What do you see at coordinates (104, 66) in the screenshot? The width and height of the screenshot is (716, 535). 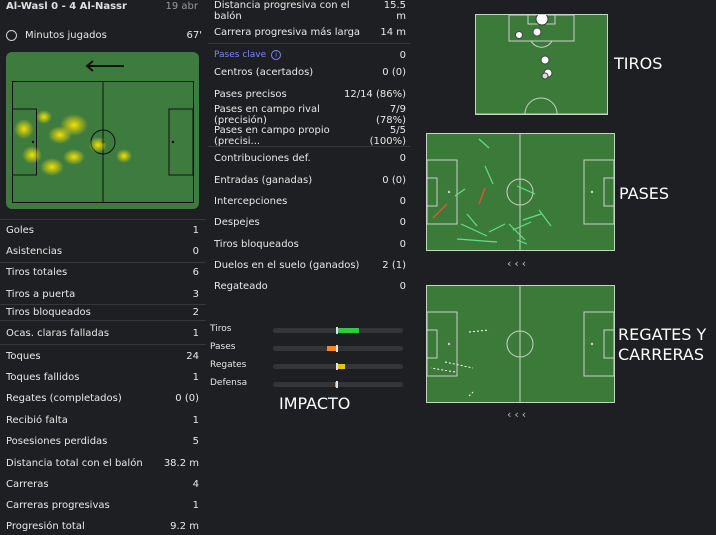 I see `attack-direction-arrow-icon` at bounding box center [104, 66].